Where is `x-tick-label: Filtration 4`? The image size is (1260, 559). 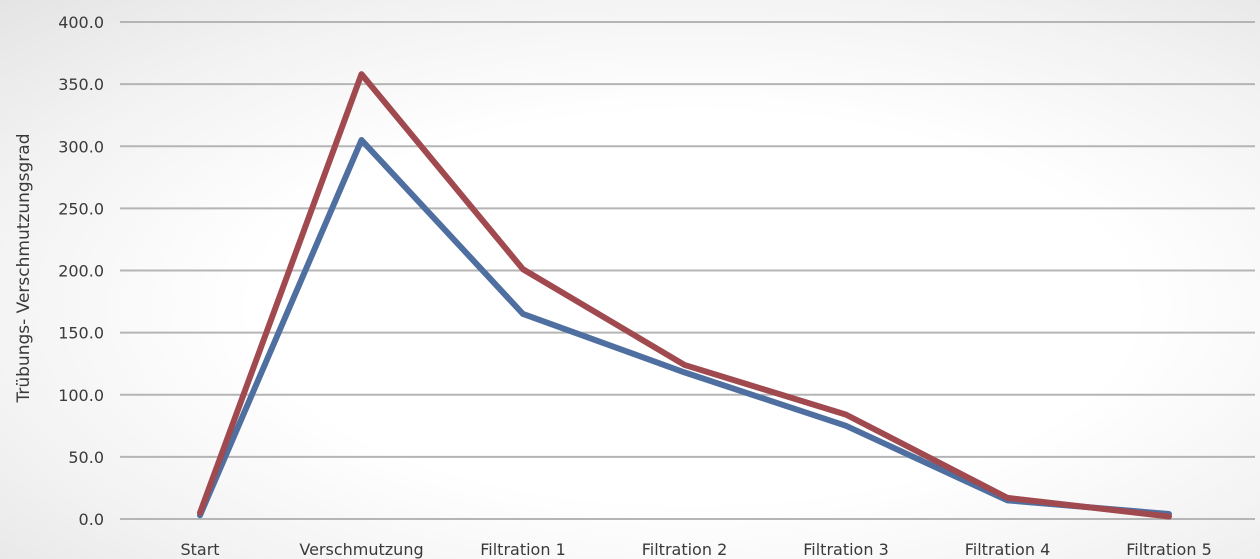 x-tick-label: Filtration 4 is located at coordinates (1008, 549).